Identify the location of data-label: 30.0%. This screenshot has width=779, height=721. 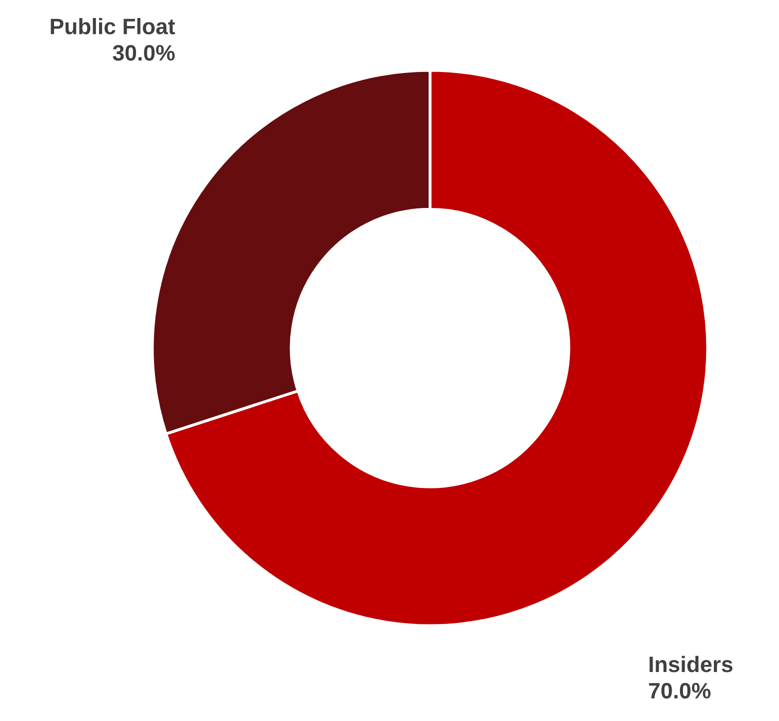
(143, 52).